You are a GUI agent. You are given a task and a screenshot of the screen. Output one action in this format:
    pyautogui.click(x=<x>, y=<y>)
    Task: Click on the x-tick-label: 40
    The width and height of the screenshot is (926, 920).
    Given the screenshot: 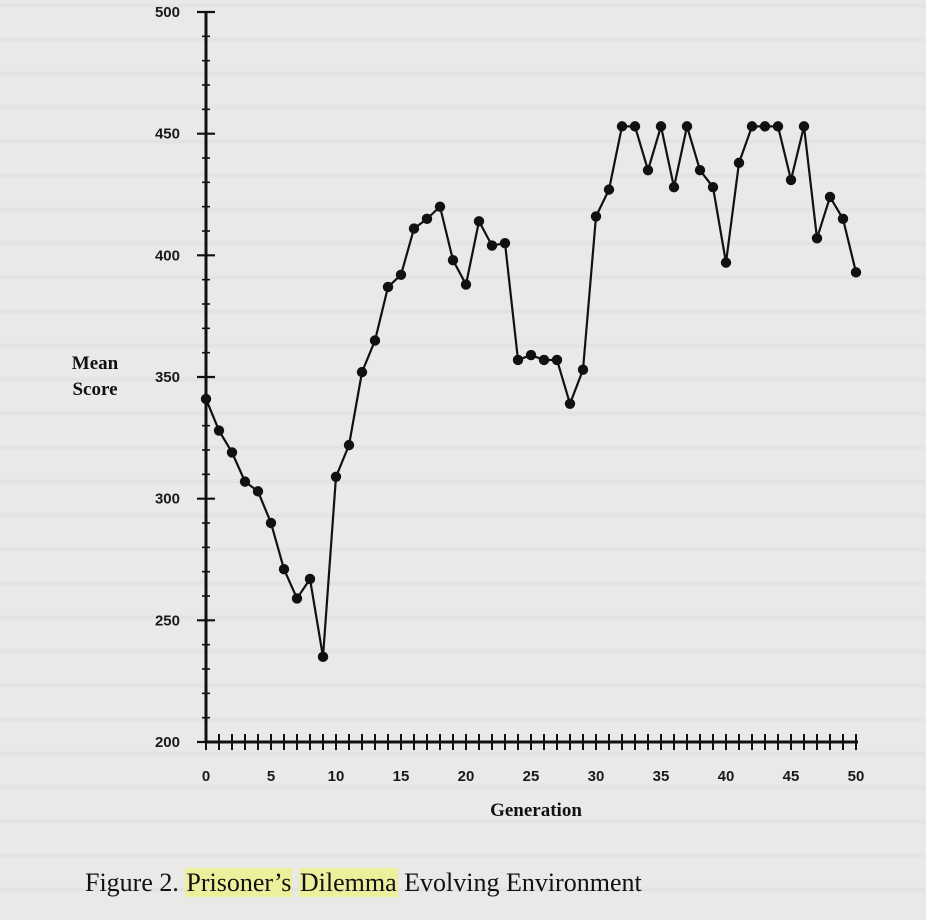 What is the action you would take?
    pyautogui.click(x=726, y=776)
    